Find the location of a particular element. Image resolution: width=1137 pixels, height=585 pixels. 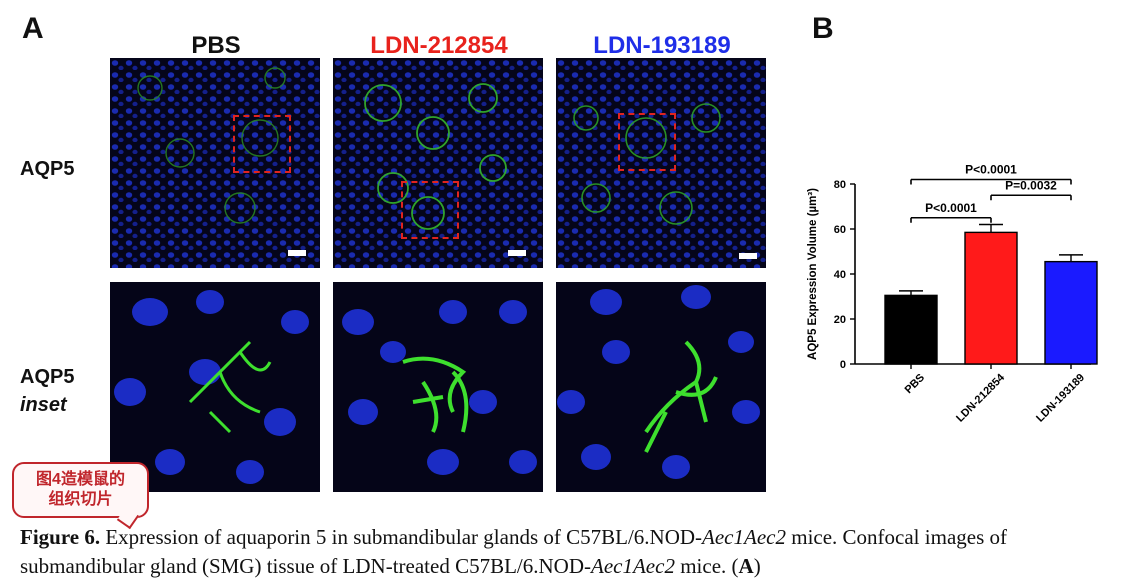

micrograph-ldn-212854-image is located at coordinates (438, 163).